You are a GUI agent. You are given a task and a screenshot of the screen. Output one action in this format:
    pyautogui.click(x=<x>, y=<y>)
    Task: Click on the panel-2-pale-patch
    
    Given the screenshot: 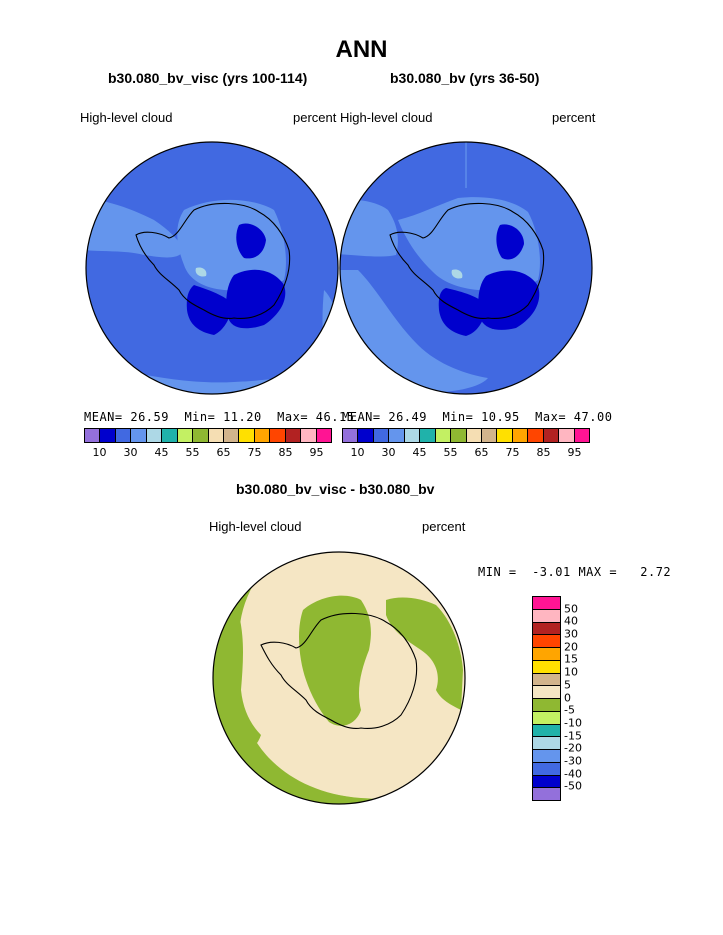 What is the action you would take?
    pyautogui.click(x=457, y=274)
    